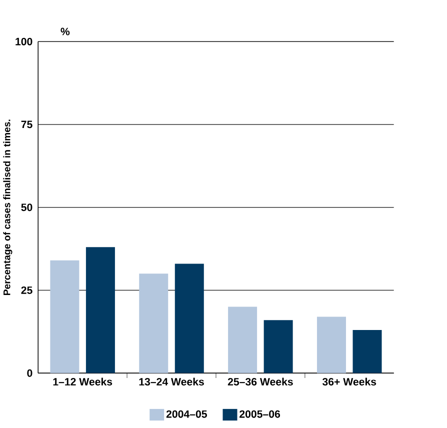 This screenshot has height=428, width=447. What do you see at coordinates (186, 414) in the screenshot?
I see `legend-label: 2004–05` at bounding box center [186, 414].